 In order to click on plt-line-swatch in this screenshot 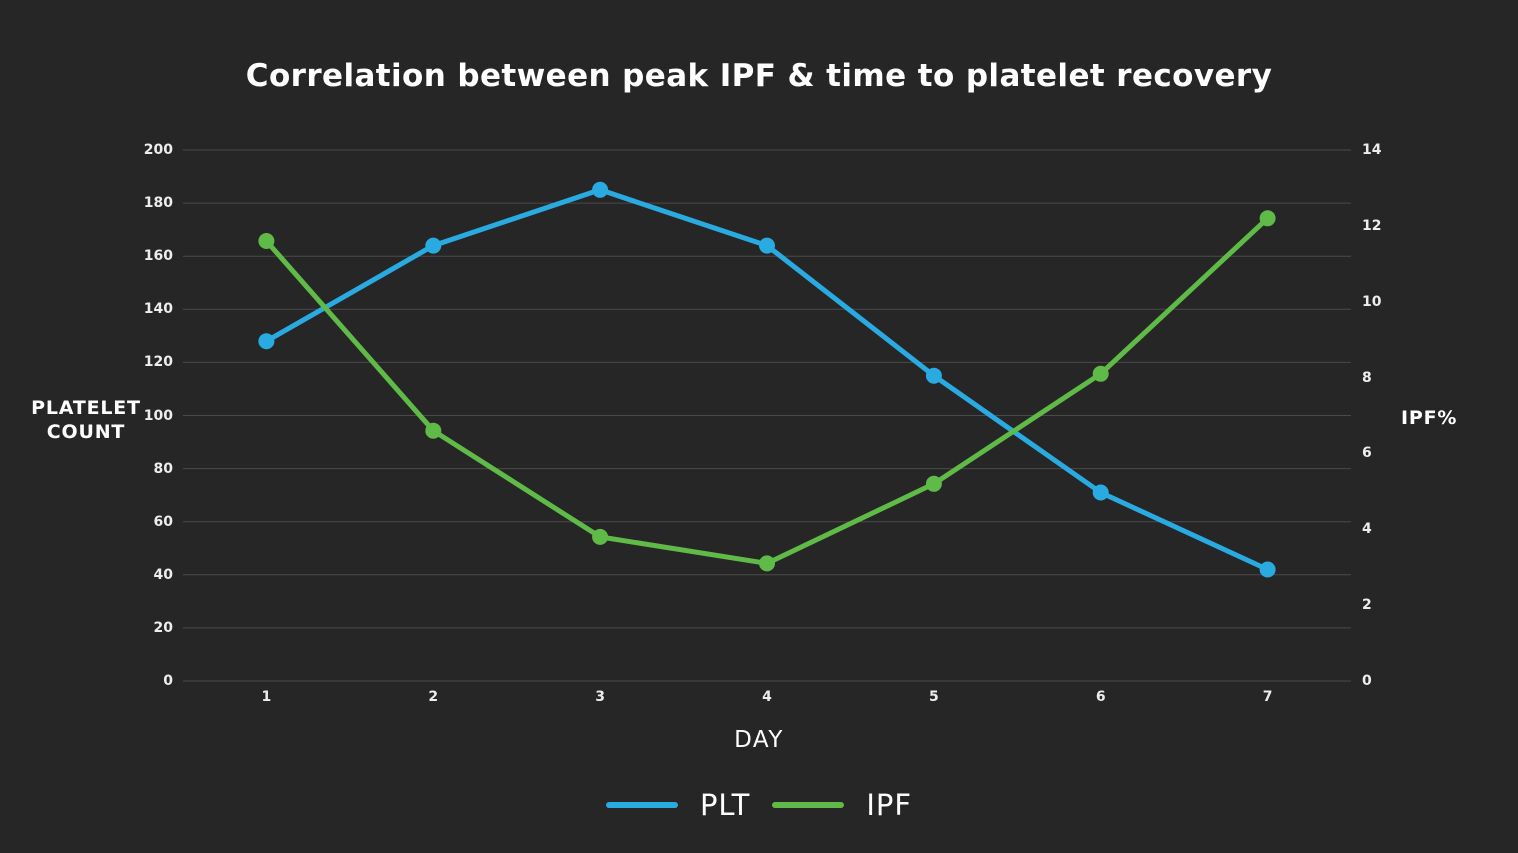, I will do `click(641, 805)`.